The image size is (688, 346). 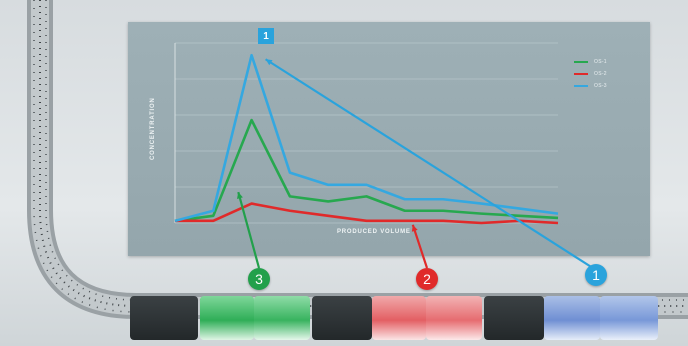 I want to click on legend-item-os-1: OS-1, so click(x=590, y=61).